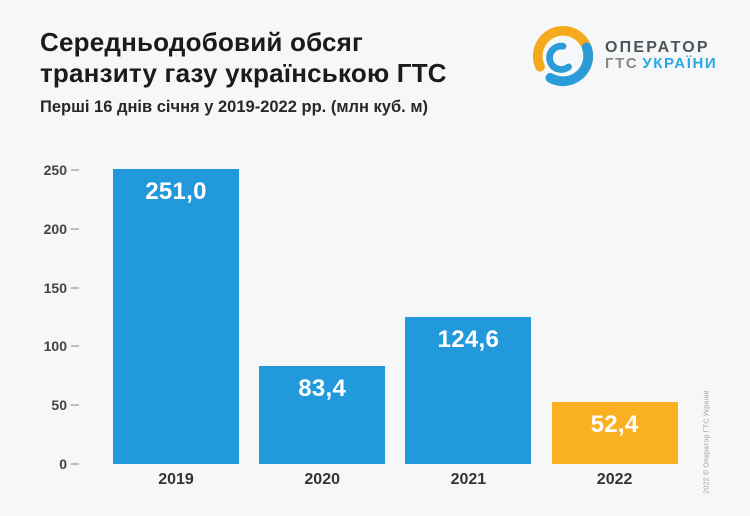 The height and width of the screenshot is (516, 750). I want to click on y-axis-tick-label: 0, so click(63, 464).